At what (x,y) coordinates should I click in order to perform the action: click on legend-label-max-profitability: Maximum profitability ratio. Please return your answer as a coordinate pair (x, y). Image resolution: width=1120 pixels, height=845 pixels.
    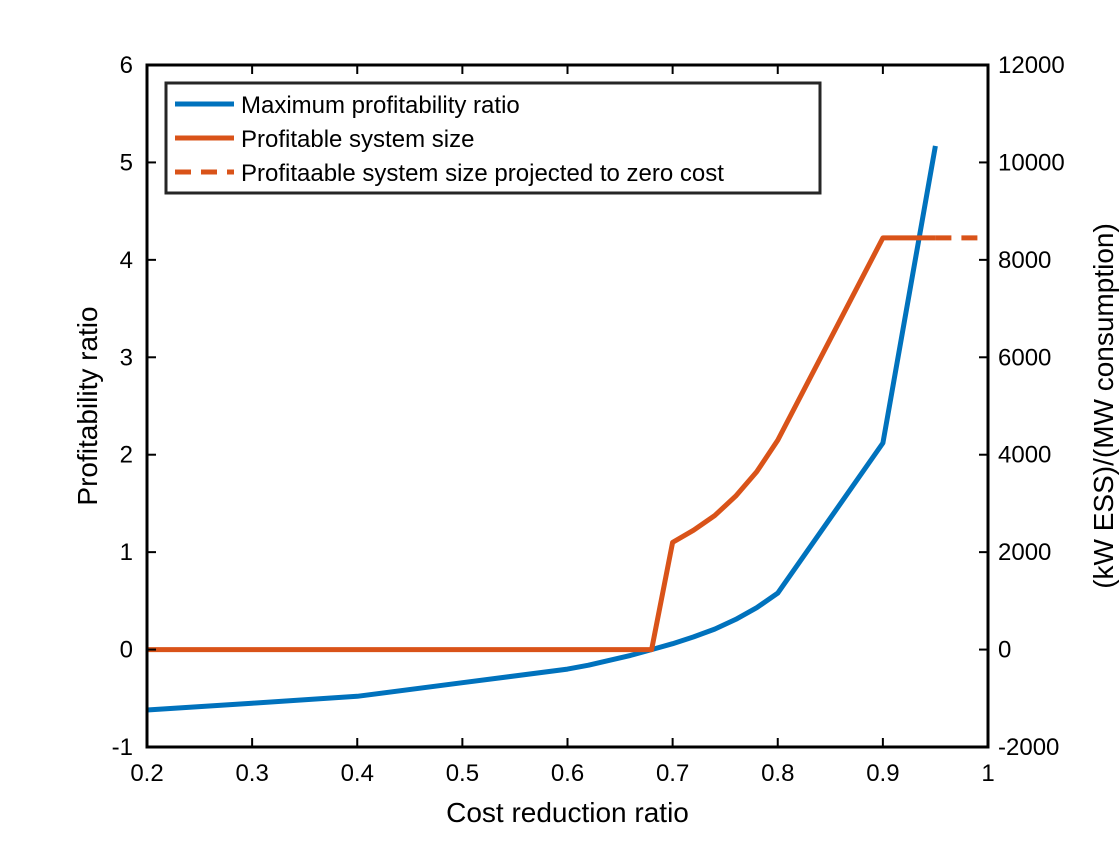
    Looking at the image, I should click on (380, 105).